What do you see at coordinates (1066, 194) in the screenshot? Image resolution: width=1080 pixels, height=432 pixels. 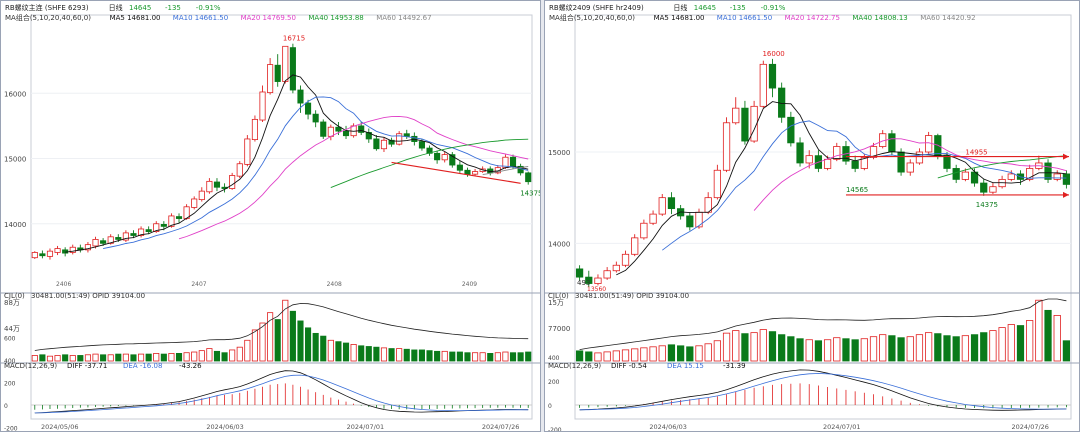 I see `level-line-arrow` at bounding box center [1066, 194].